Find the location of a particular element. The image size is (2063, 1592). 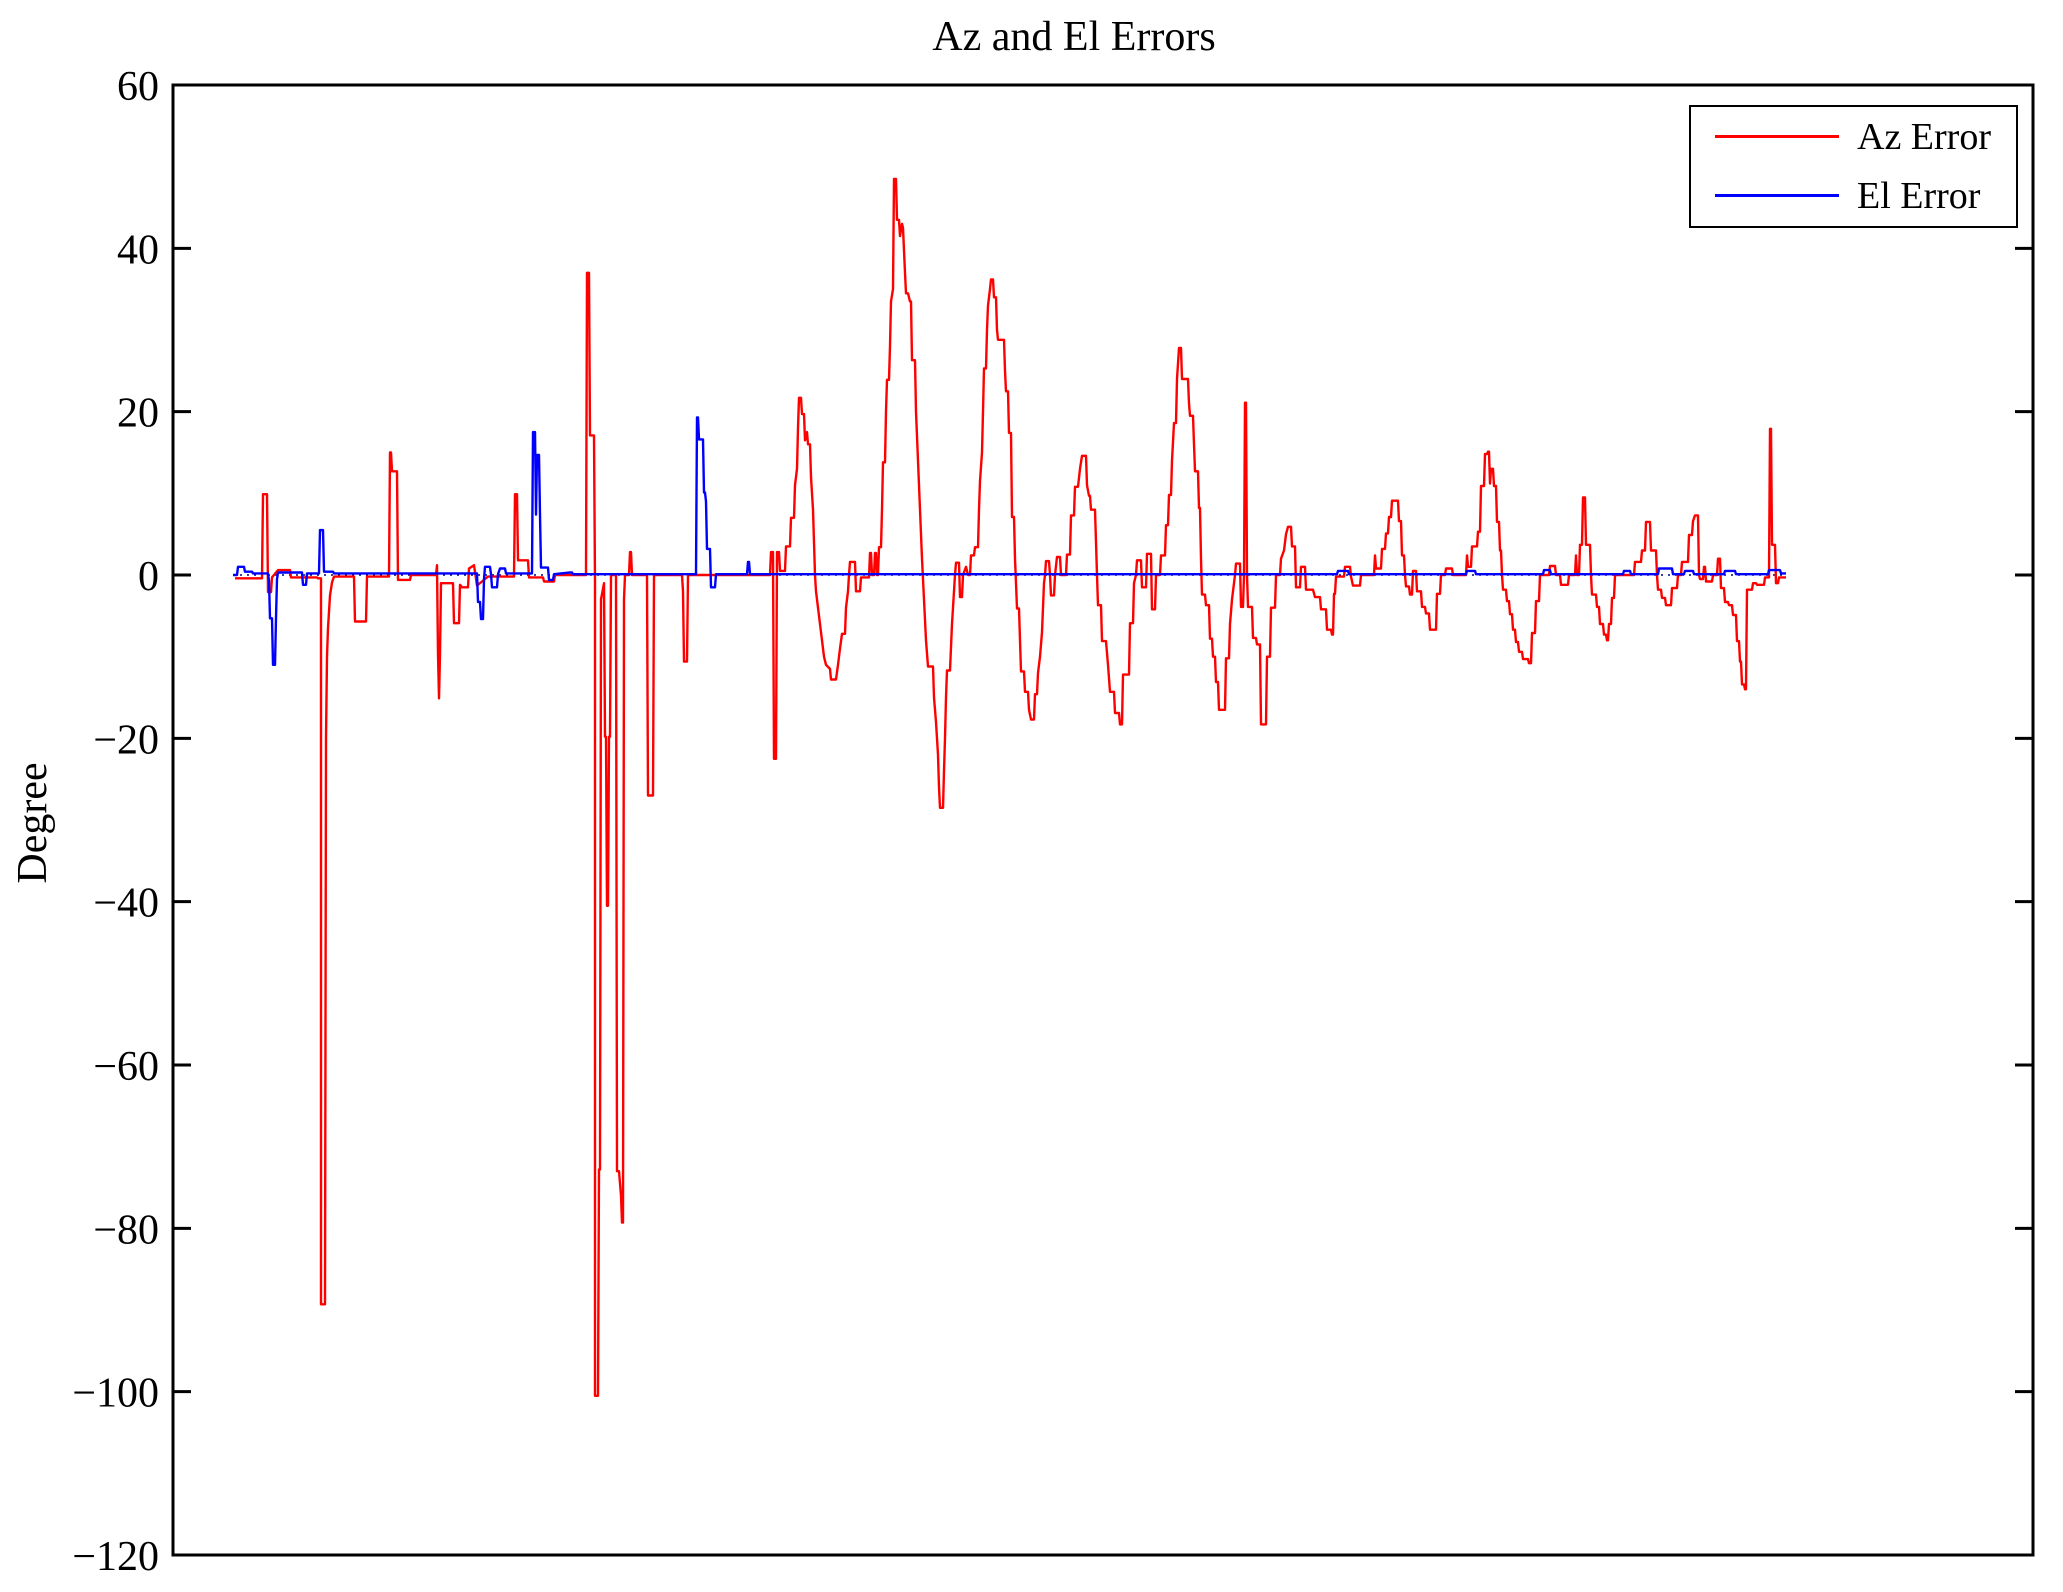

y-tick-label: −100 is located at coordinates (115, 1394).